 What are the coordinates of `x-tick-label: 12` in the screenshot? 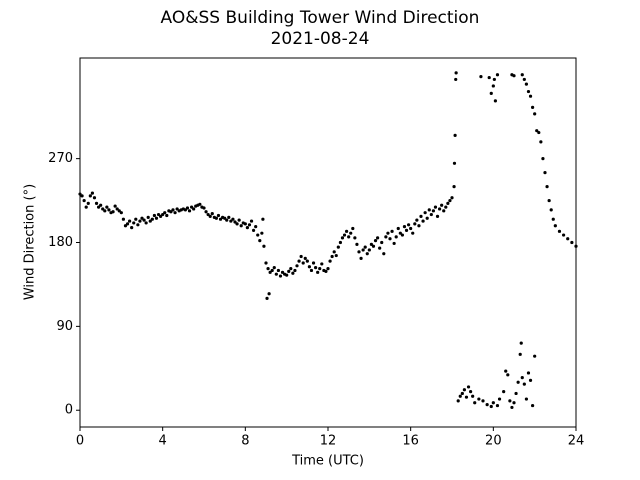 It's located at (328, 441).